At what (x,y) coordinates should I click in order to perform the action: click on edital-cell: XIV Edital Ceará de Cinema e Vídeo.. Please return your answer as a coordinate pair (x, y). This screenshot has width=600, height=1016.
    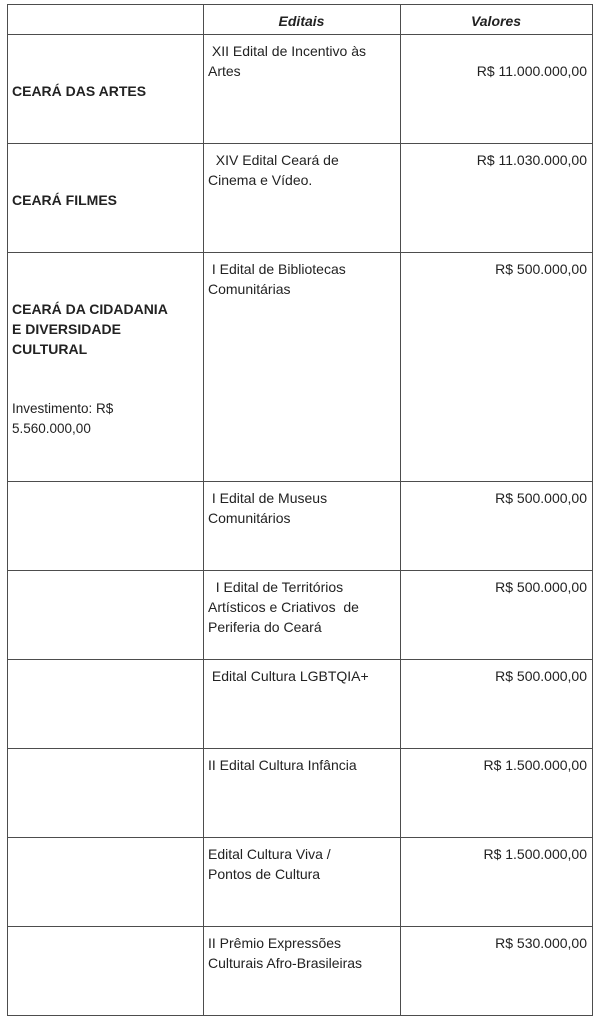
    Looking at the image, I should click on (302, 198).